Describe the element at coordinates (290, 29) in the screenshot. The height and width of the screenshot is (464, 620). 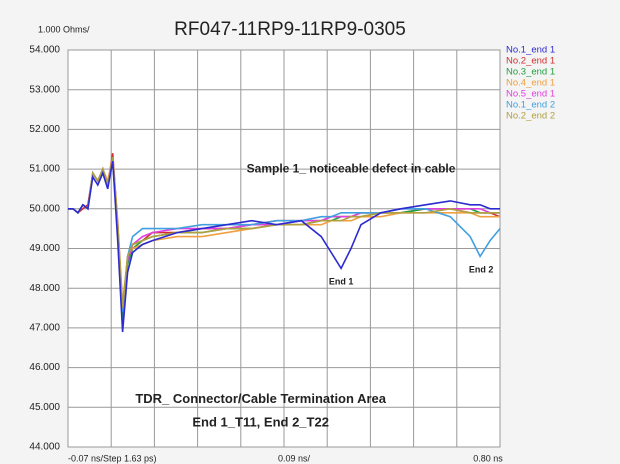
I see `chart-title: RF047-11RP9-11RP9-0305` at that location.